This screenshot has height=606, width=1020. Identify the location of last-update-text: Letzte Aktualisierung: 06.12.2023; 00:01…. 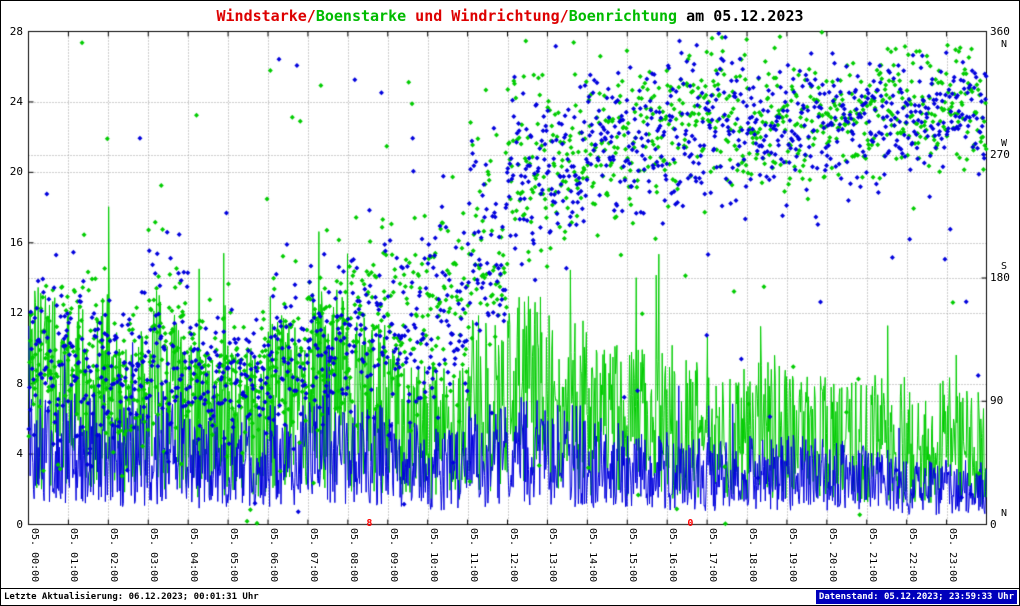
(131, 597).